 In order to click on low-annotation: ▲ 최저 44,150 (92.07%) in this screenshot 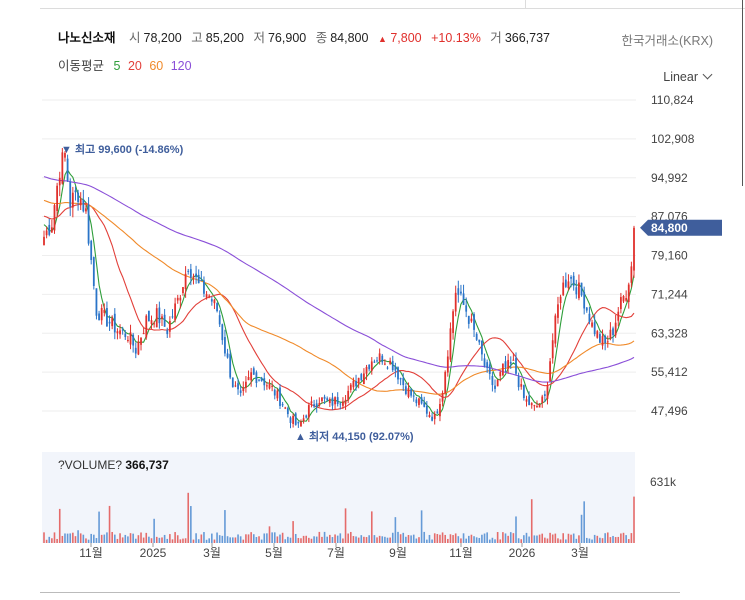, I will do `click(354, 436)`.